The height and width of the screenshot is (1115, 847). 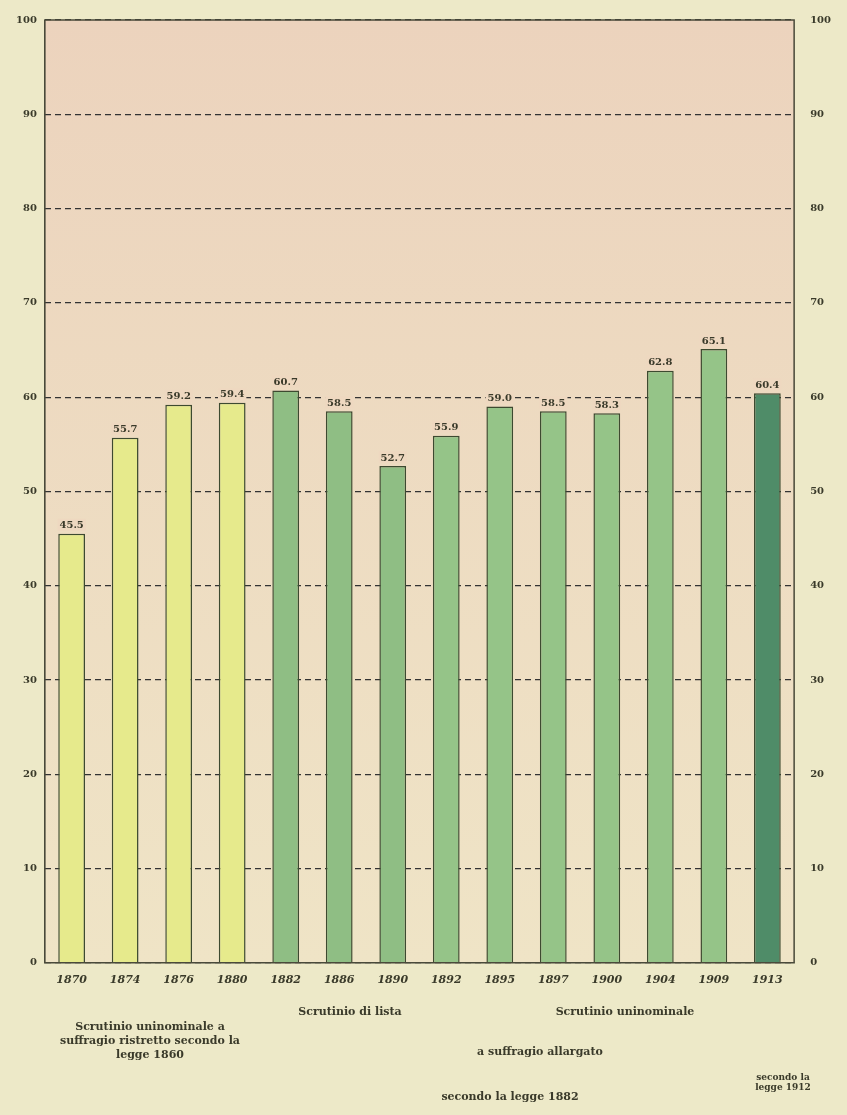 I want to click on data-label: 60.7, so click(x=285, y=382).